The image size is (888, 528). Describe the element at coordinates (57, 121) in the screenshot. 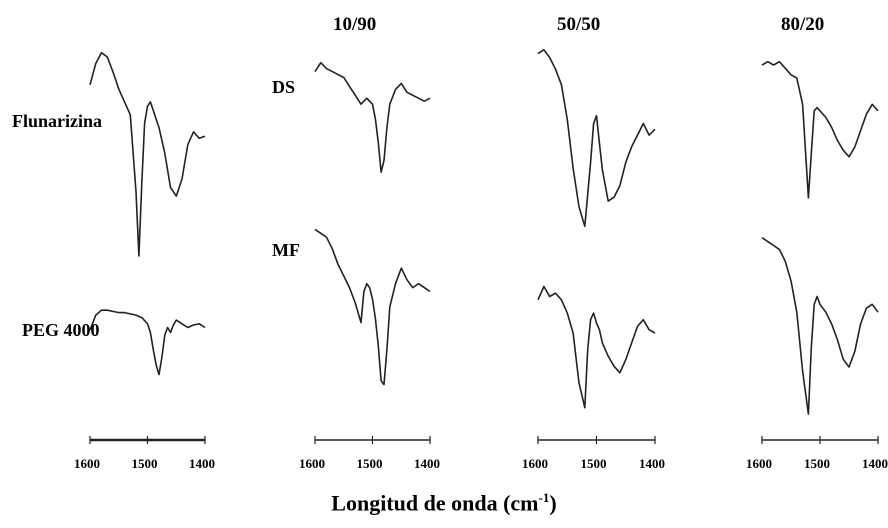

I see `label-flunarizina: Flunarizina` at that location.